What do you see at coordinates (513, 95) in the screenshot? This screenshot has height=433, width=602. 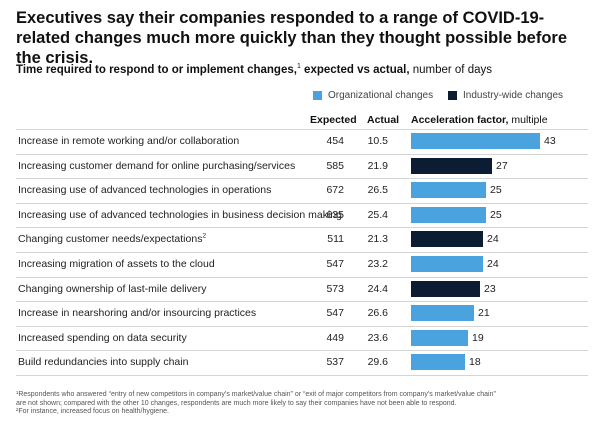 I see `legend-industry-label: Industry-wide changes` at bounding box center [513, 95].